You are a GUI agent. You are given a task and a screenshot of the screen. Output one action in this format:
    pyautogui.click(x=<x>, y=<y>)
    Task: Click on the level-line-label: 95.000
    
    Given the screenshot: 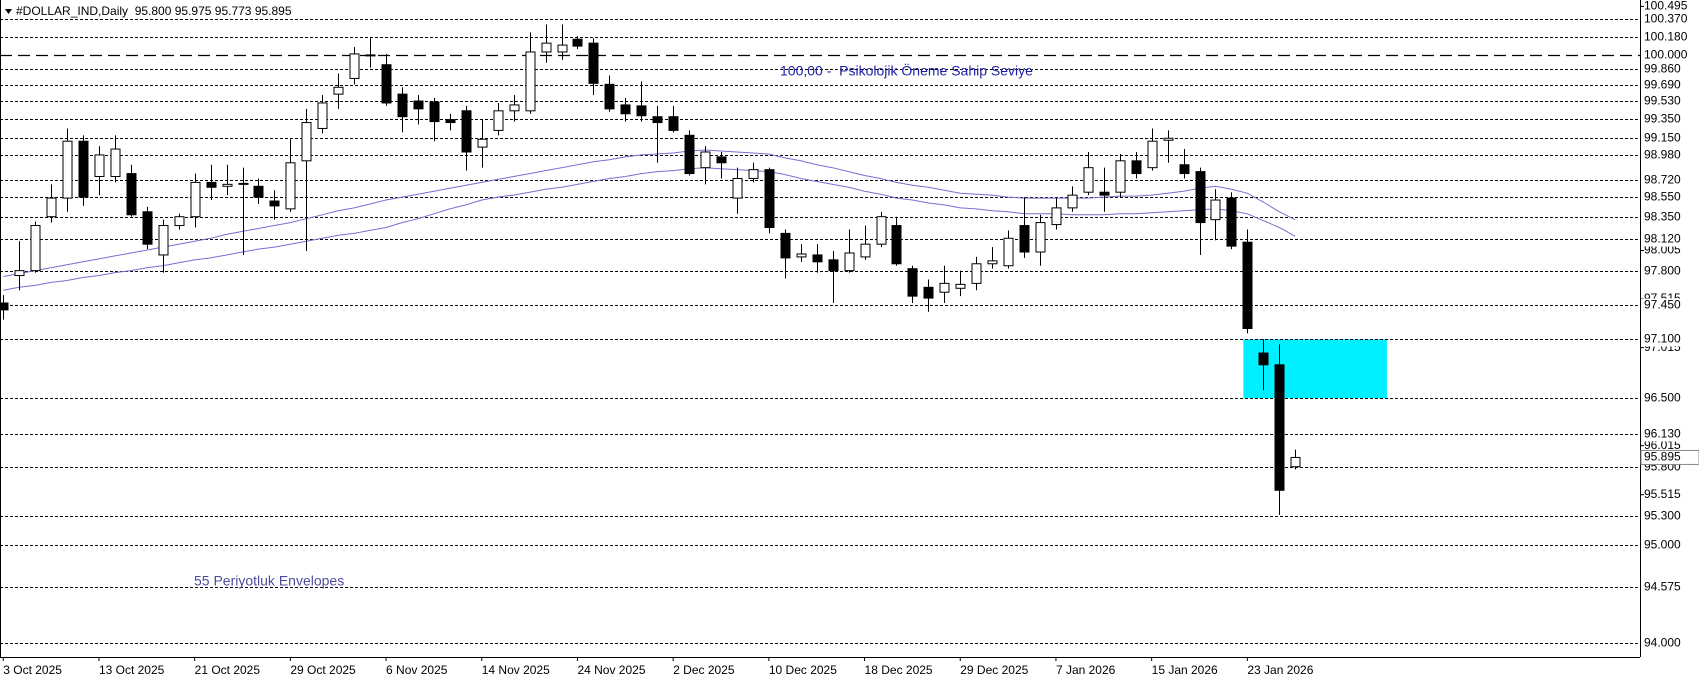 What is the action you would take?
    pyautogui.click(x=1662, y=545)
    